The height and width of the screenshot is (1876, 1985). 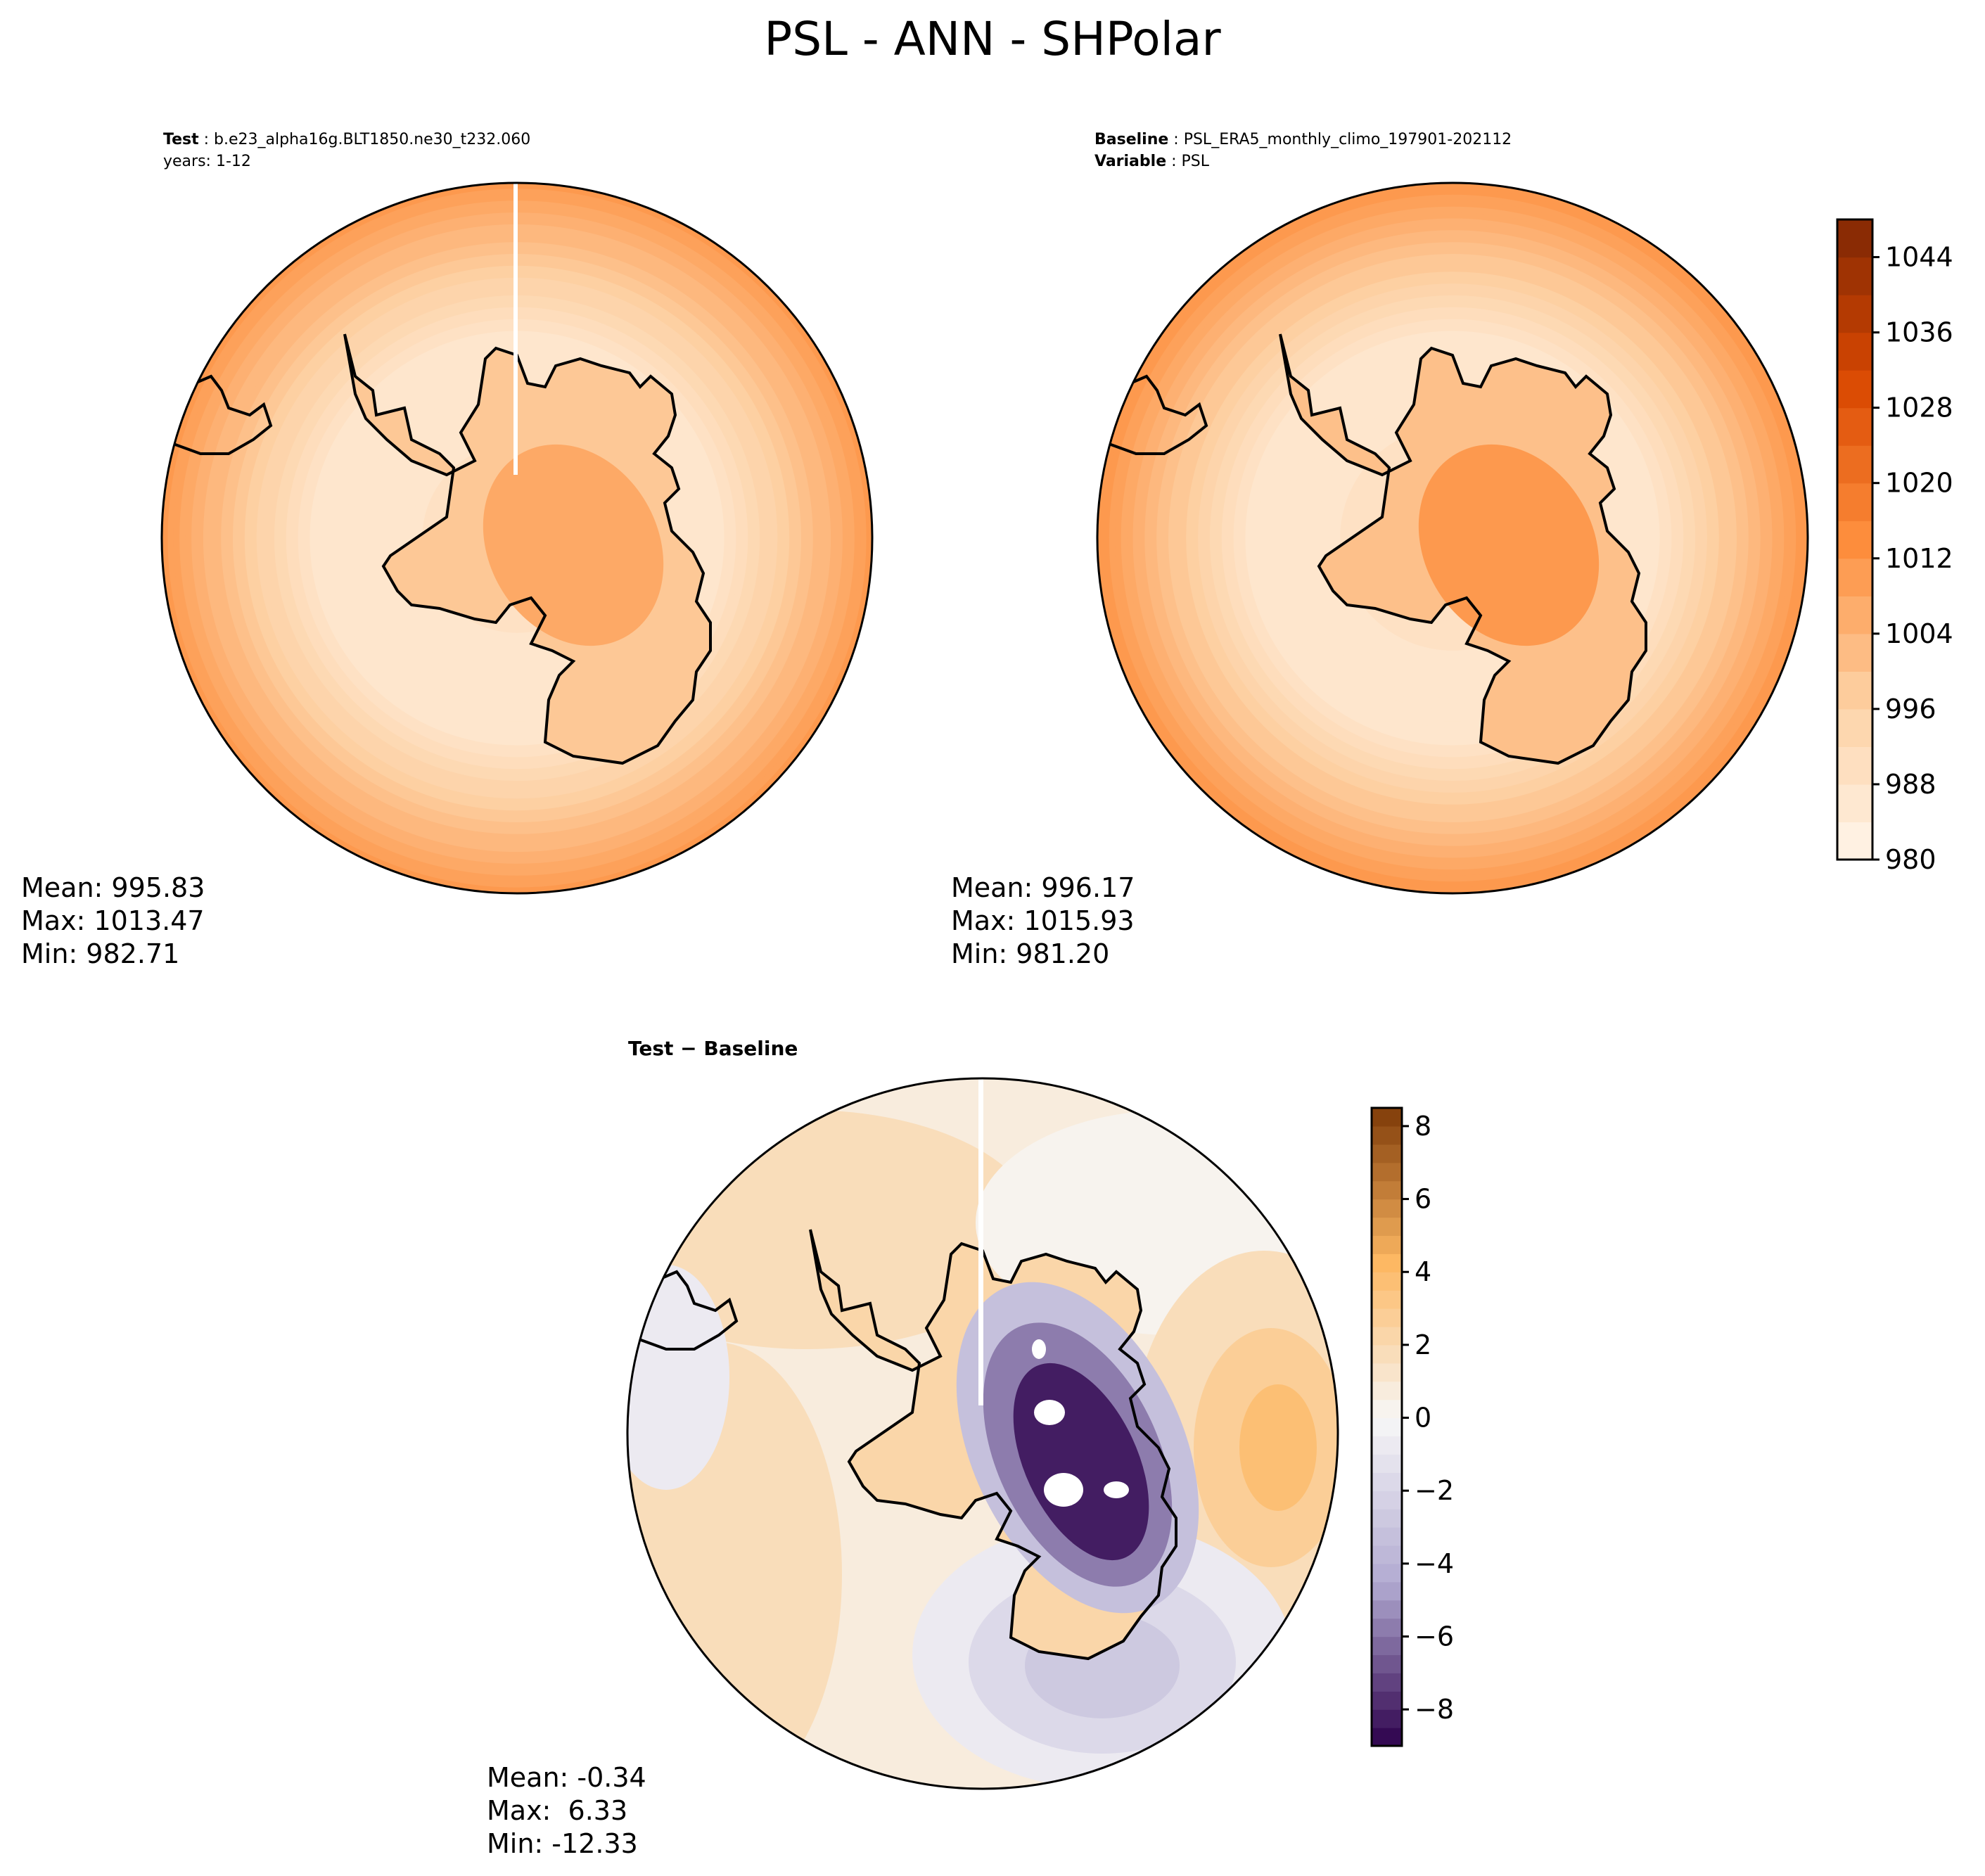 What do you see at coordinates (566, 1777) in the screenshot?
I see `difference-stat-mean: Mean: -0.34` at bounding box center [566, 1777].